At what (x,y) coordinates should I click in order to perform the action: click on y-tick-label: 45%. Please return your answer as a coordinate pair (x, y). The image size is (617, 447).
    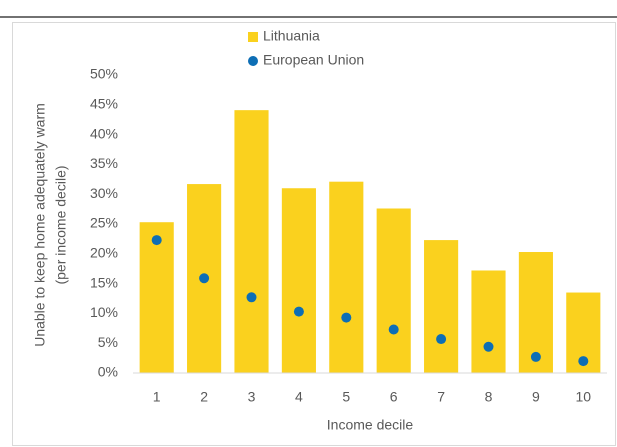
    Looking at the image, I should click on (104, 104).